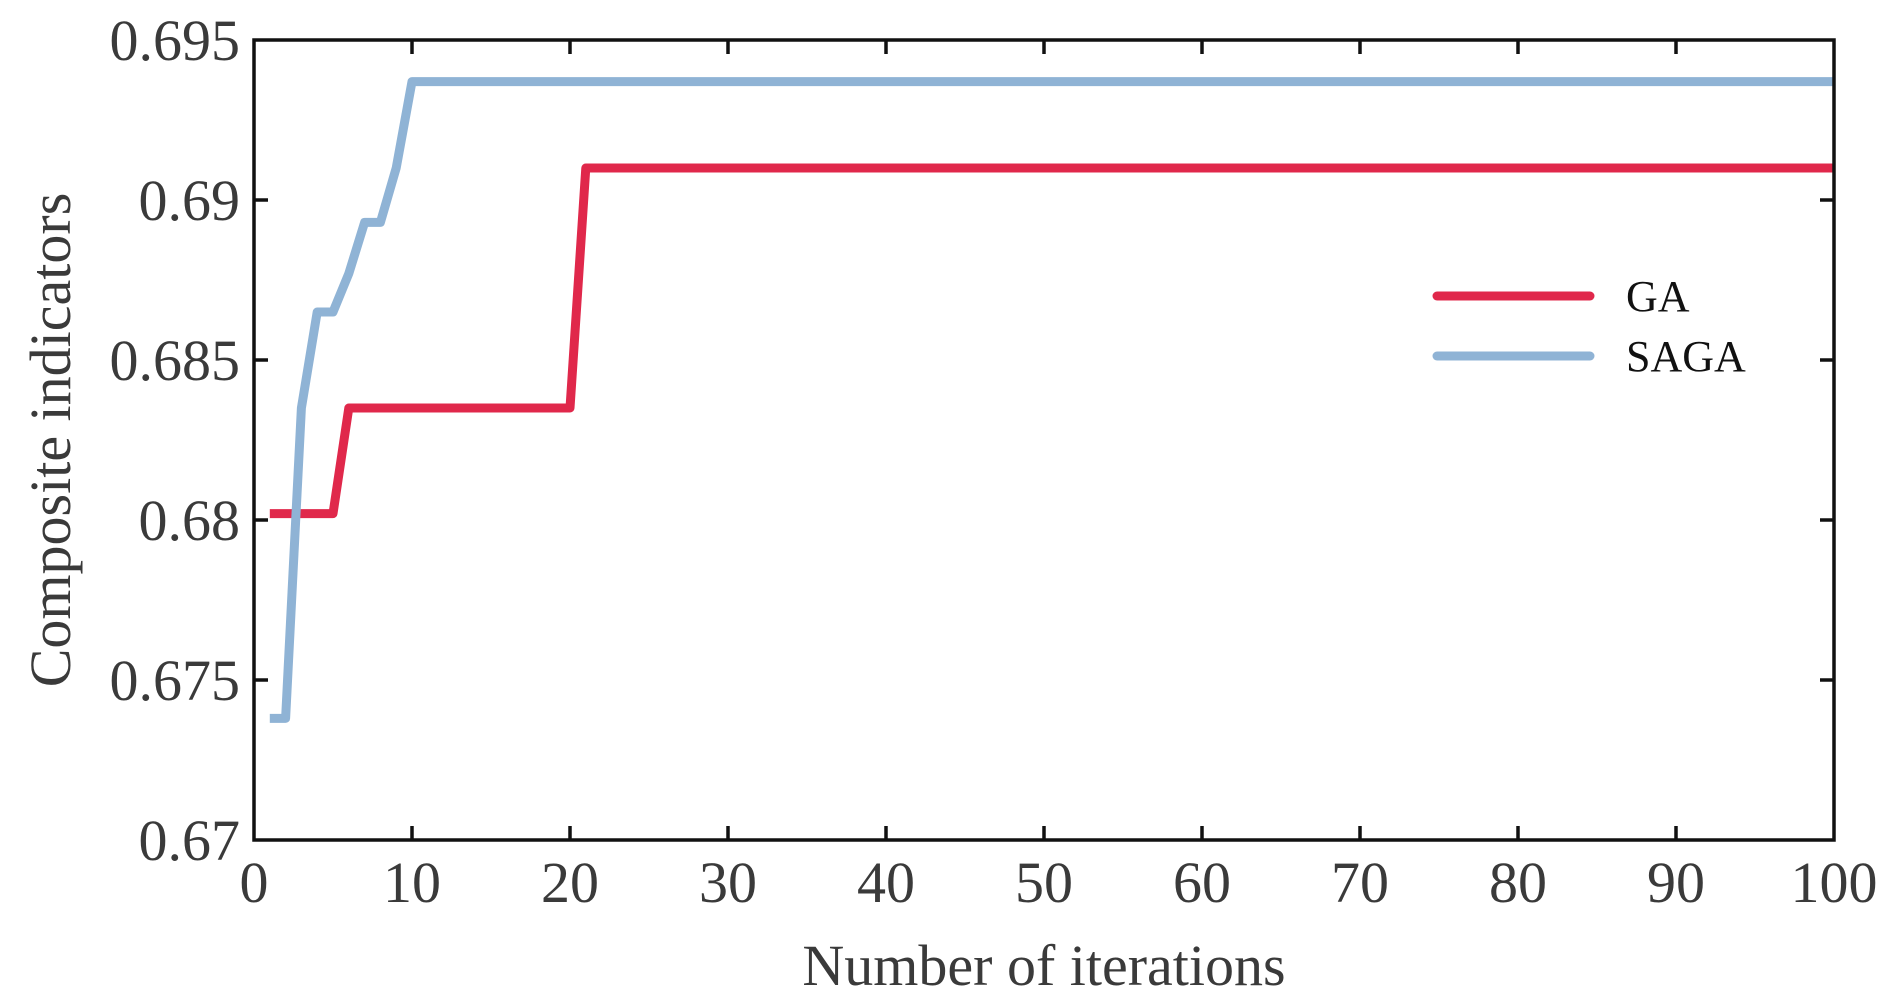 The width and height of the screenshot is (1899, 1002). I want to click on y-axis-title: Composite indicators, so click(50, 440).